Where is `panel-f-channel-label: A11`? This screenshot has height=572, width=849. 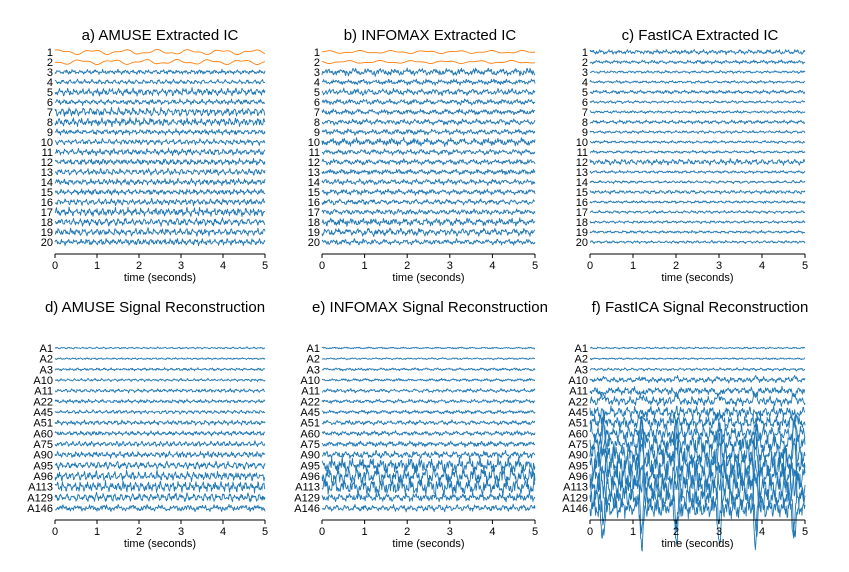
panel-f-channel-label: A11 is located at coordinates (578, 392).